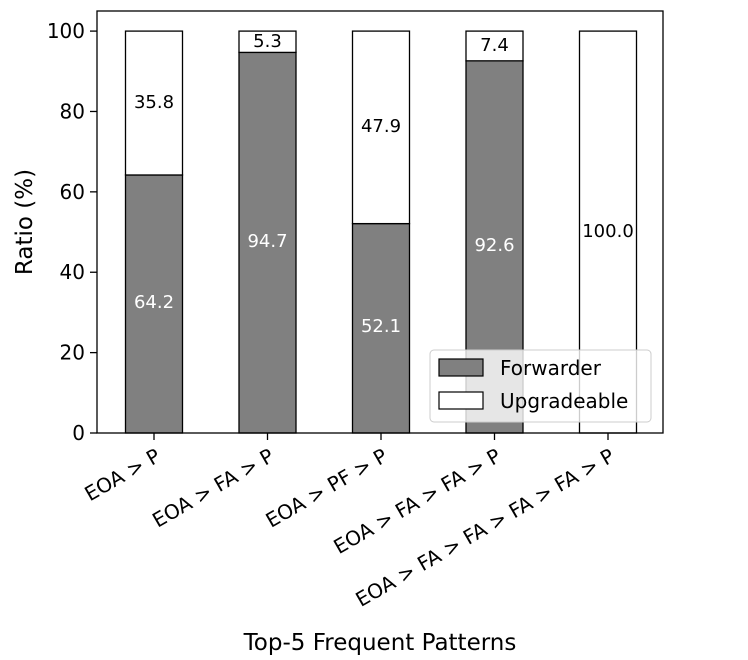 The width and height of the screenshot is (748, 660). What do you see at coordinates (72, 111) in the screenshot?
I see `y-tick-label-80: 80` at bounding box center [72, 111].